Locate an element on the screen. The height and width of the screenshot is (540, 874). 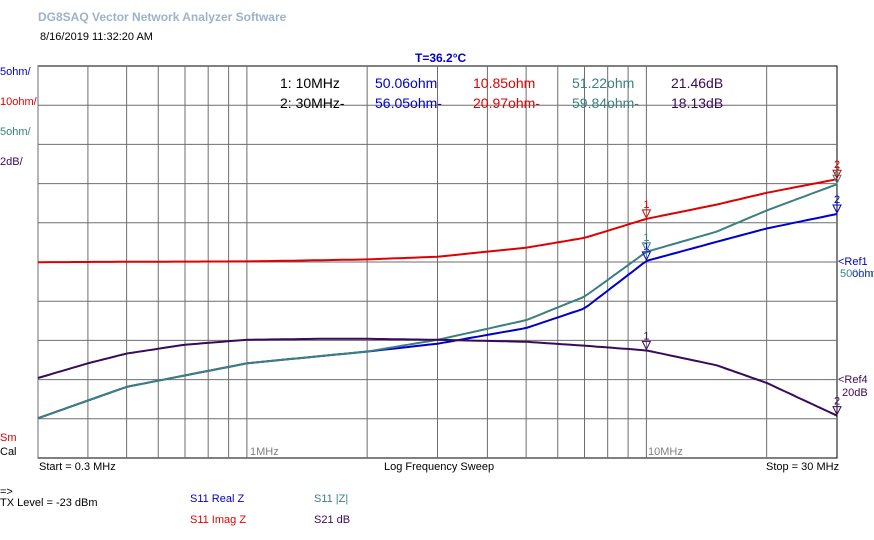
timestamp: 8/16/2019 11:32:20 AM is located at coordinates (96, 37).